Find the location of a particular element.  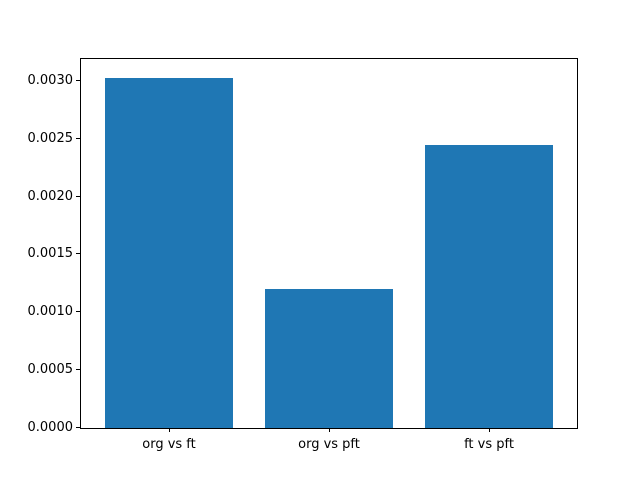

y-tick-label: 0.0005 is located at coordinates (50, 370).